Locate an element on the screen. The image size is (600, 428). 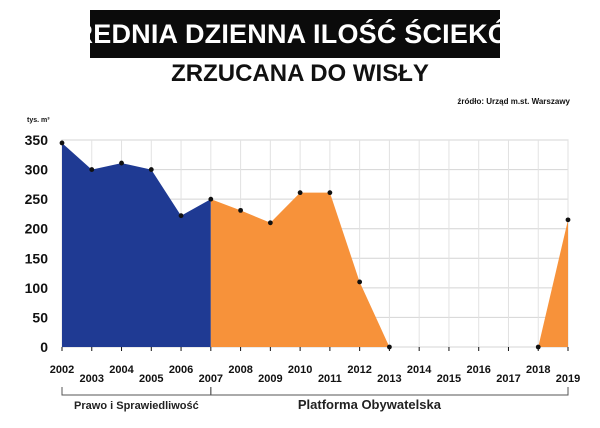
data-point-2004 is located at coordinates (121, 163).